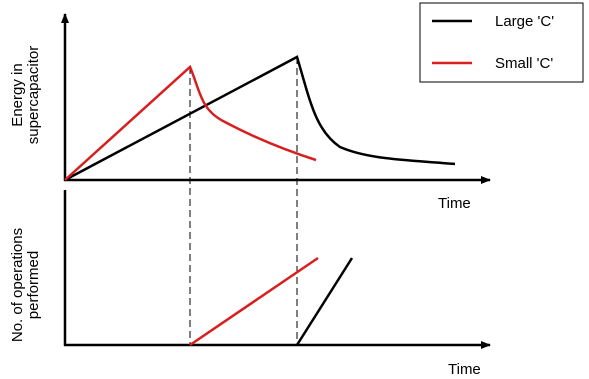  I want to click on small-c-operations-line, so click(254, 301).